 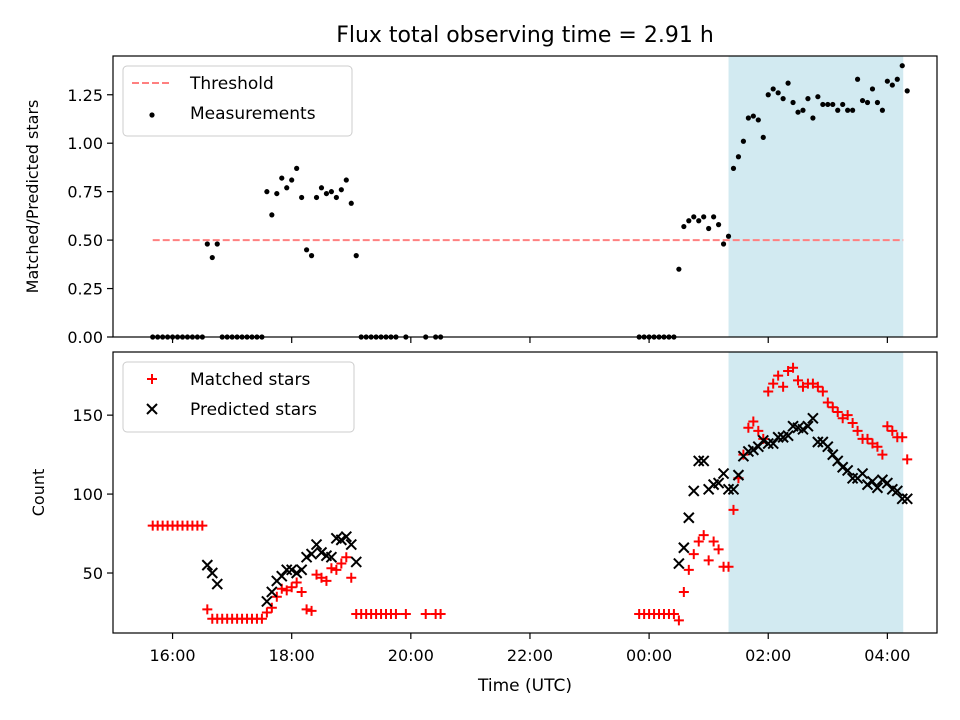 I want to click on legend: Matched stars Predicted stars, so click(x=238, y=397).